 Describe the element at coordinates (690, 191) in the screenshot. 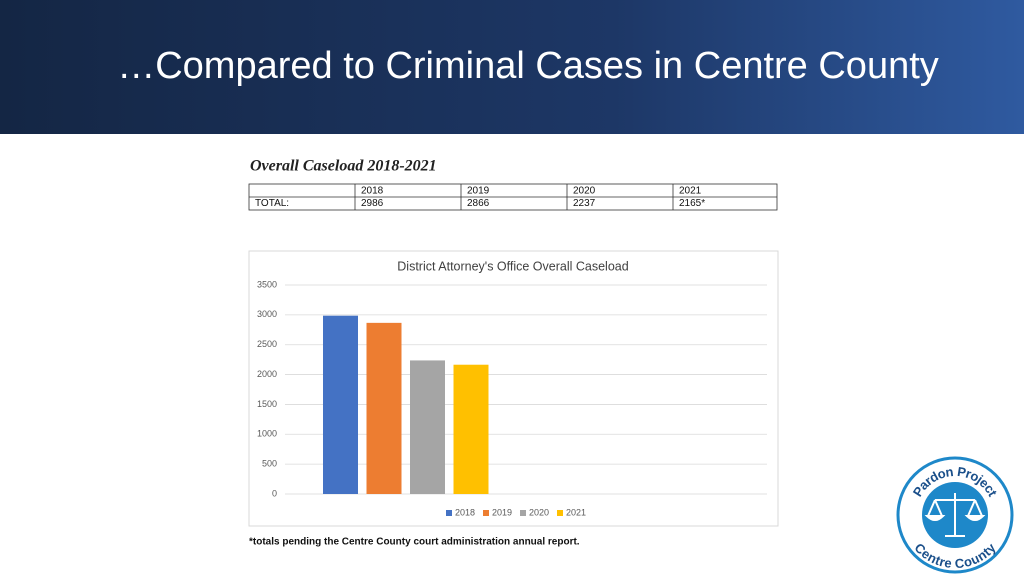

I see `table-header-cell: 2021` at that location.